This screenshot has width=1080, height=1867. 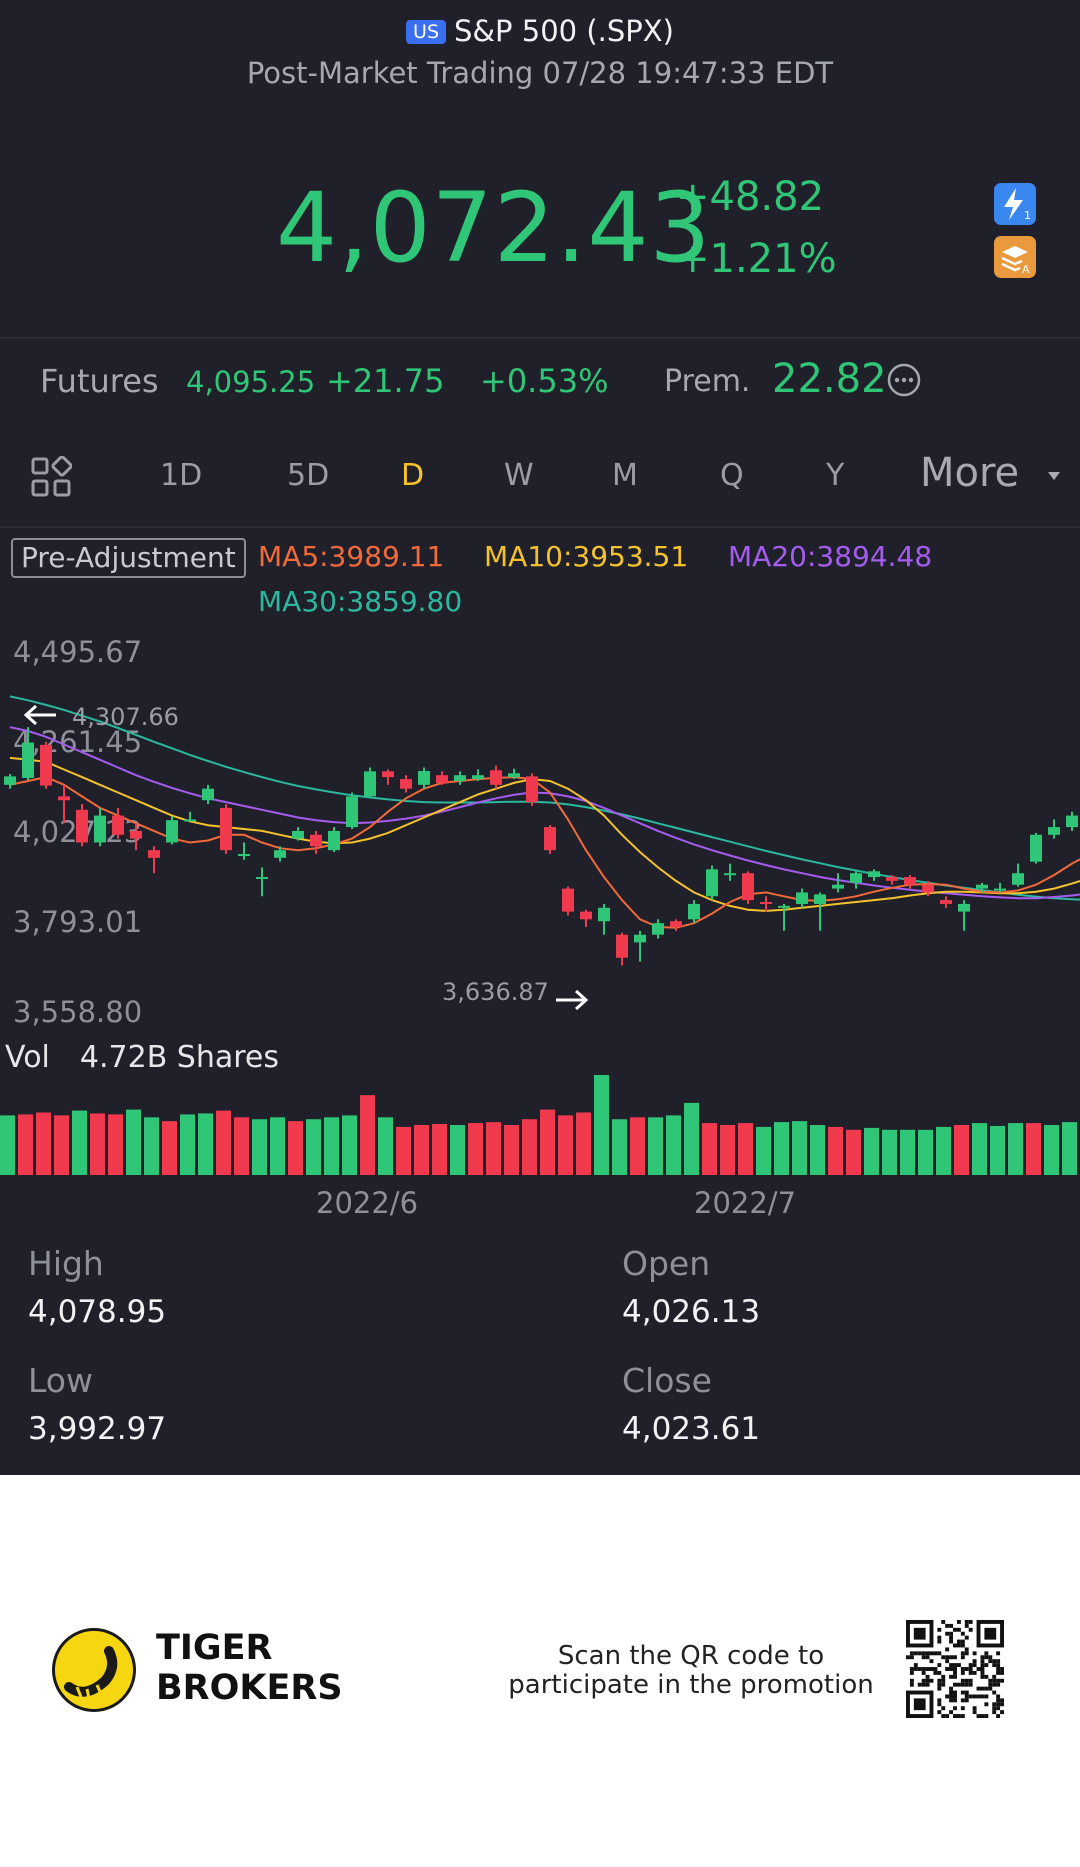 I want to click on tab-q: Q, so click(x=732, y=475).